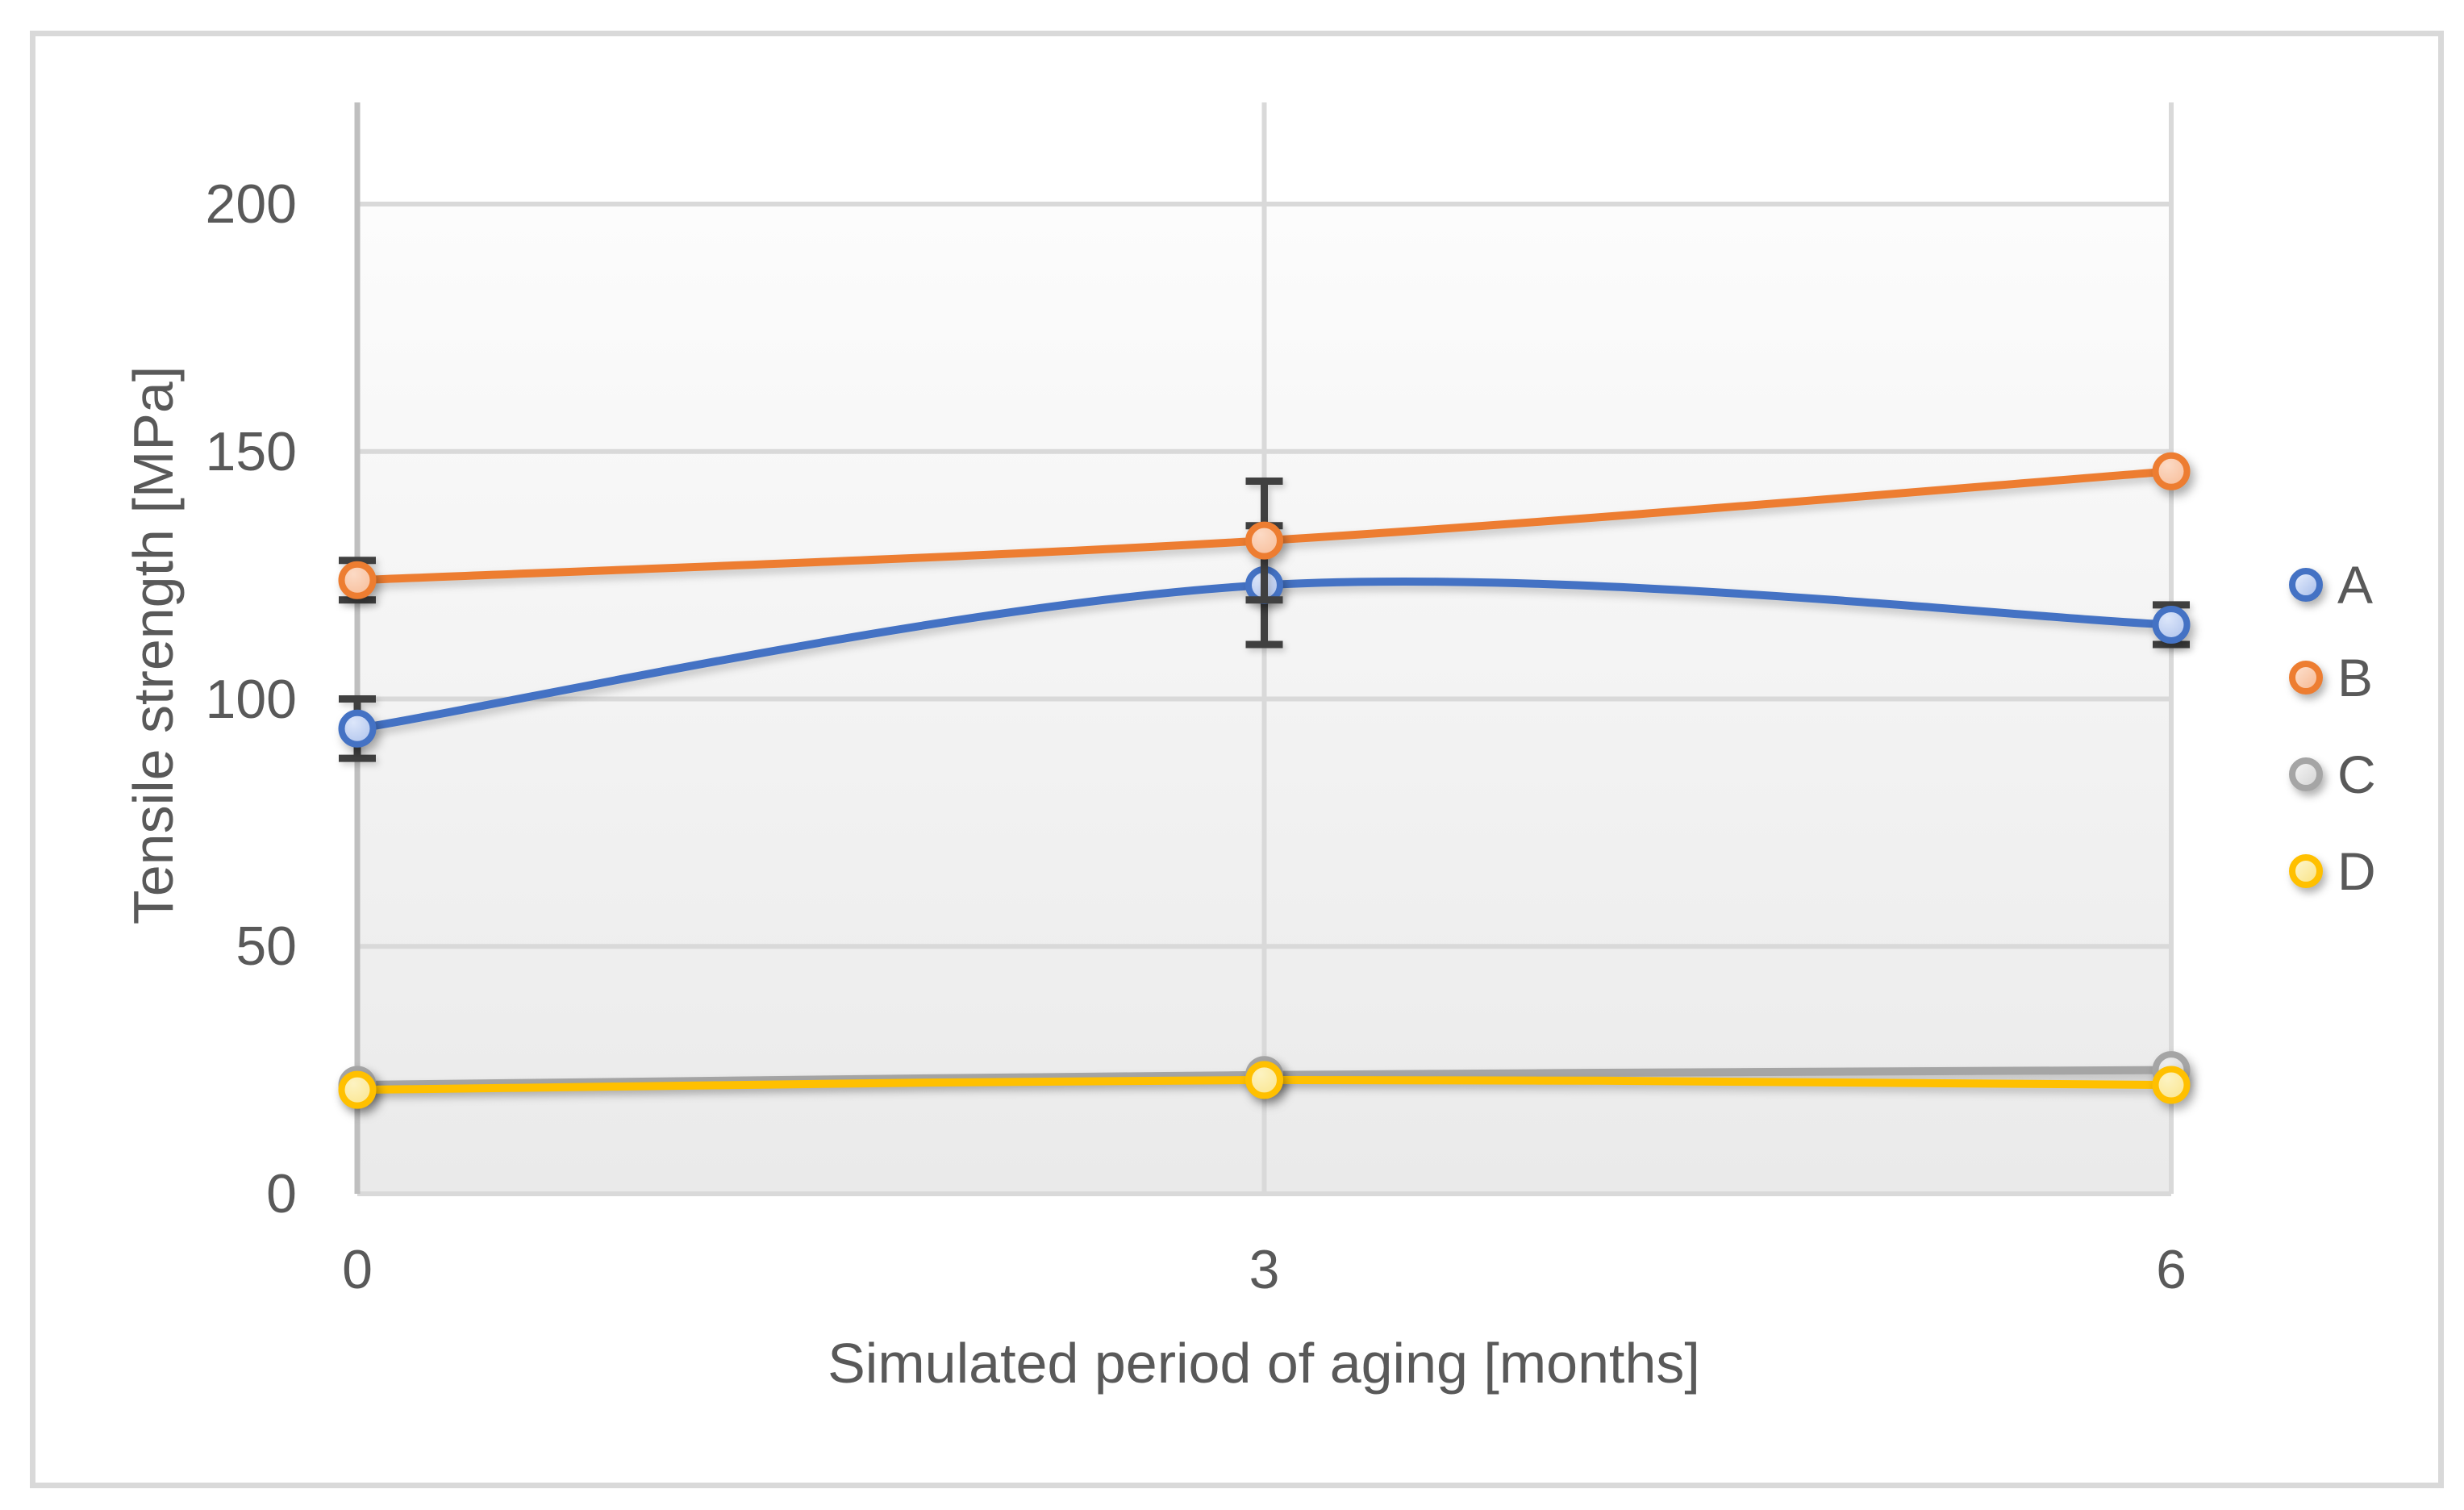  What do you see at coordinates (2306, 871) in the screenshot?
I see `legend-marker-D-icon` at bounding box center [2306, 871].